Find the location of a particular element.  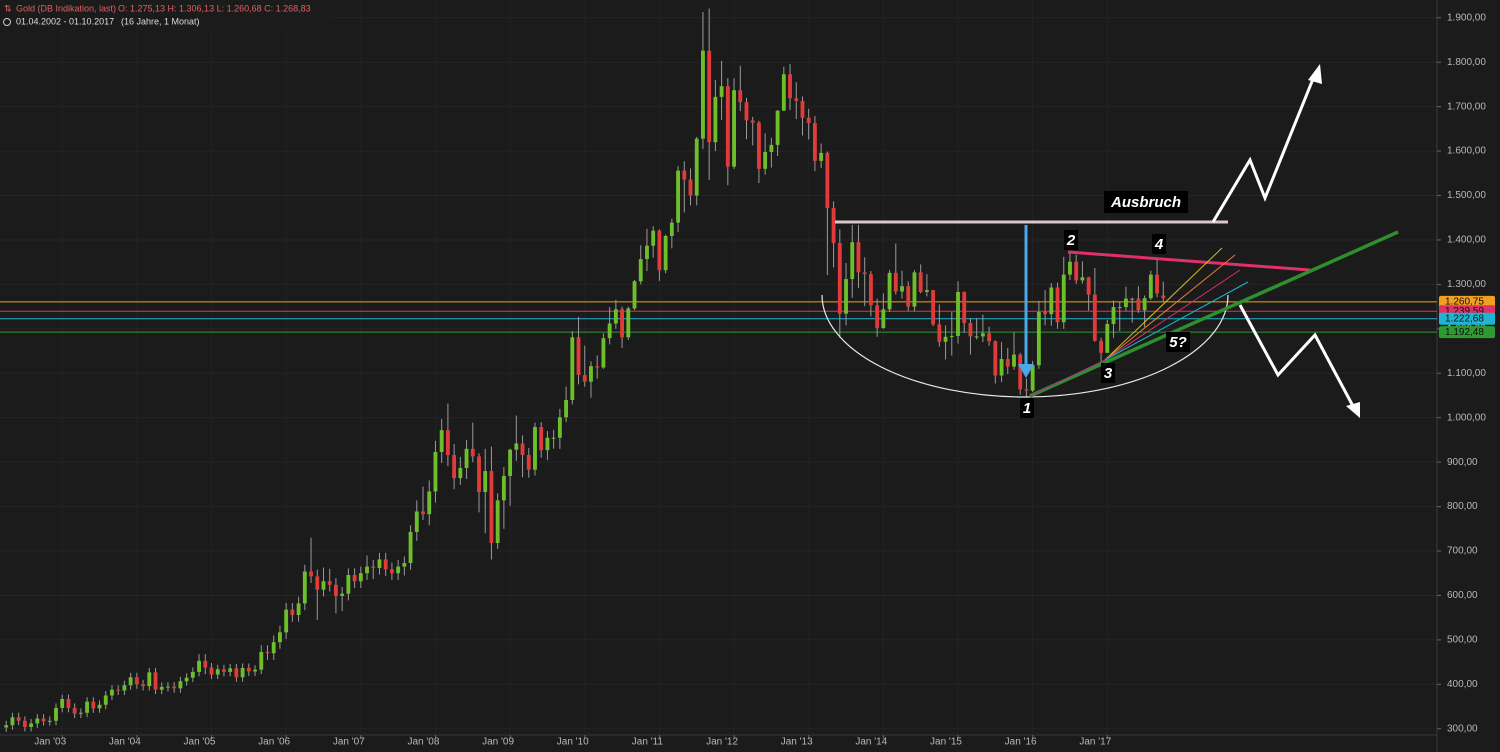

x-tick-label: Jan '15 is located at coordinates (946, 742).